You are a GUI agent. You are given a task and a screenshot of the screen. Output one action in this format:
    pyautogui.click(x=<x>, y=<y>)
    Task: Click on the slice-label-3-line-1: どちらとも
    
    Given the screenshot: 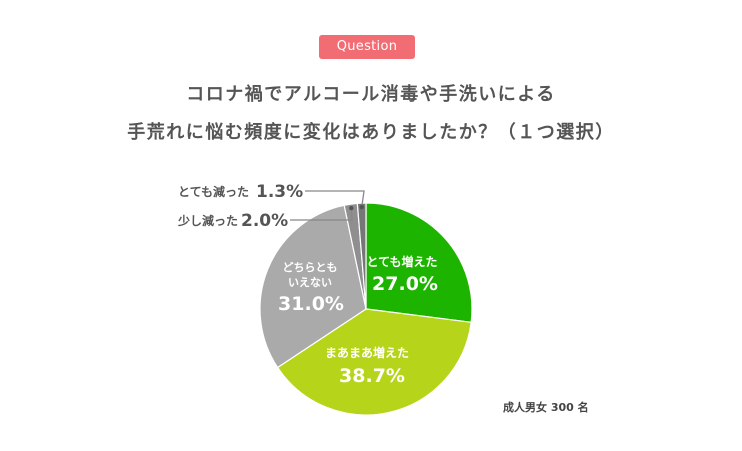 What is the action you would take?
    pyautogui.click(x=310, y=267)
    